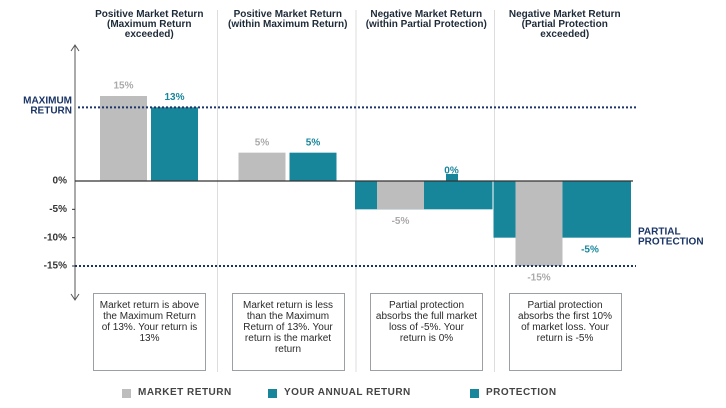  What do you see at coordinates (174, 97) in the screenshot?
I see `value-label: 13%` at bounding box center [174, 97].